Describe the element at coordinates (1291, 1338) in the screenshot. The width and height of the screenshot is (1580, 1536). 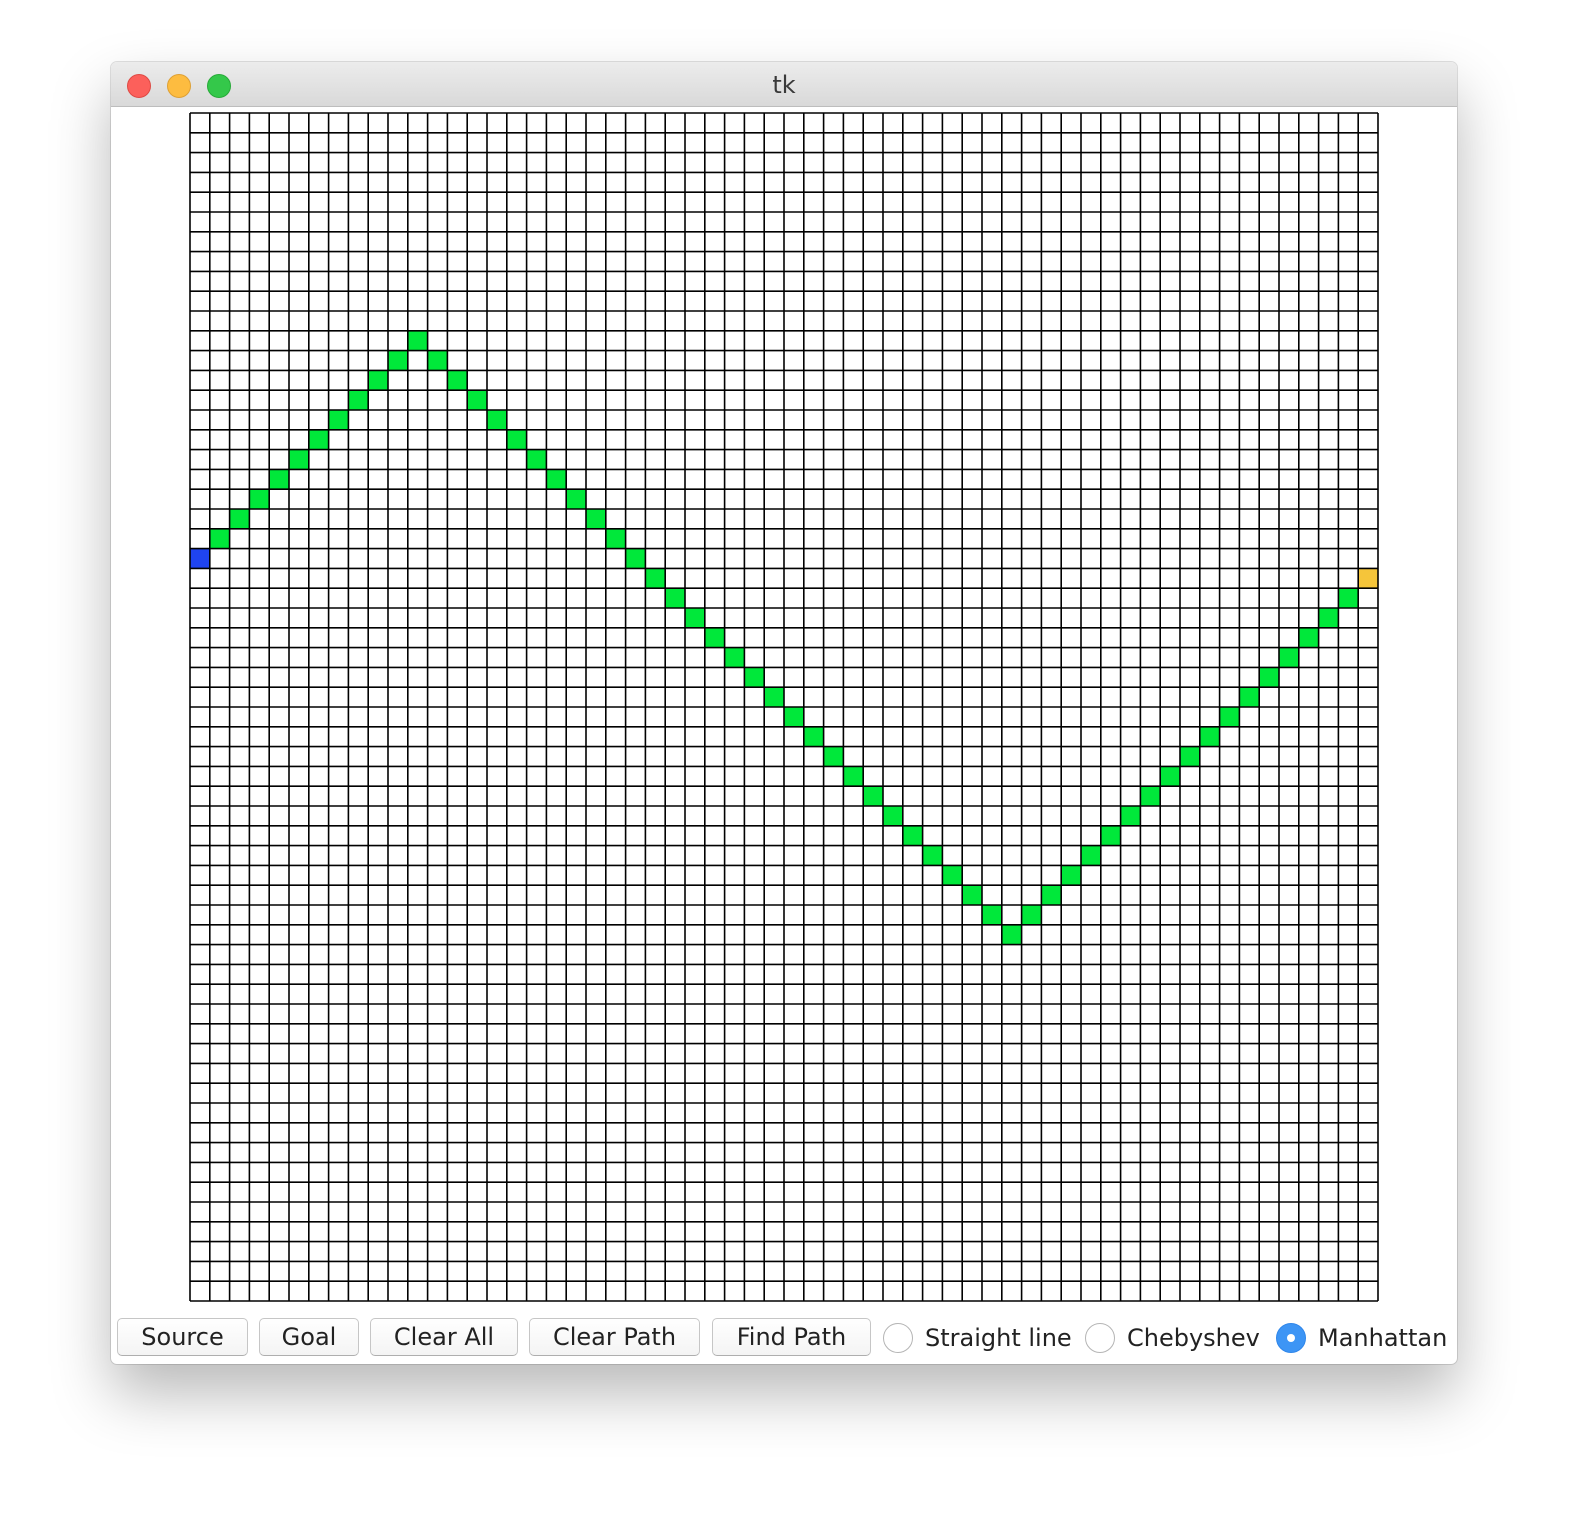
I see `radio-manhattan-indicator` at that location.